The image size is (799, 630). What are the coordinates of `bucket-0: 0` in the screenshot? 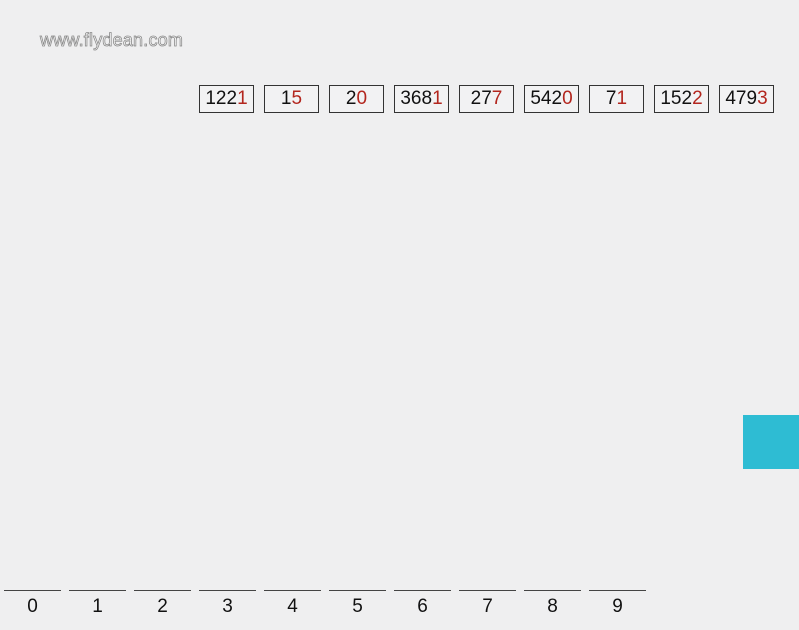 It's located at (32, 610).